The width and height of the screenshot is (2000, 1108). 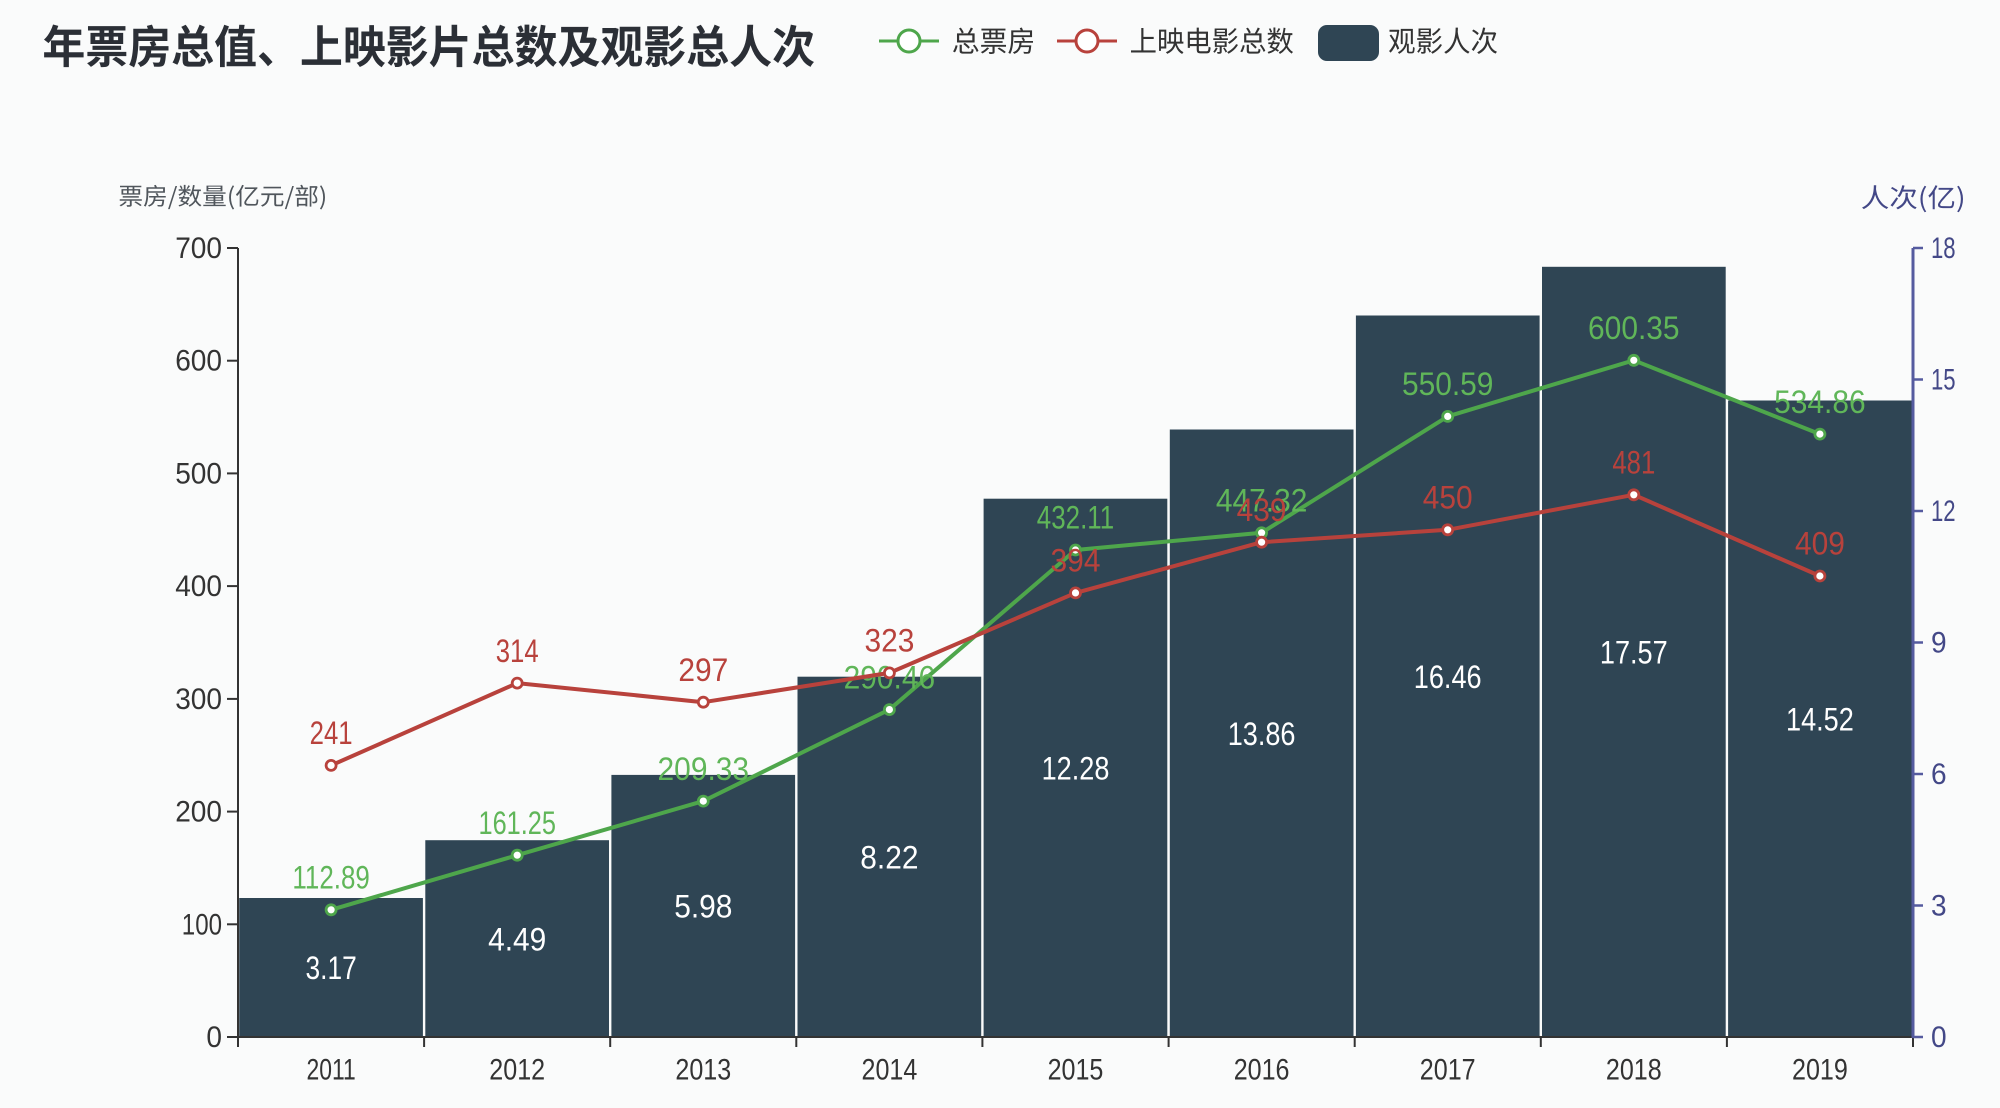 I want to click on svg-text: 300, so click(x=198, y=699).